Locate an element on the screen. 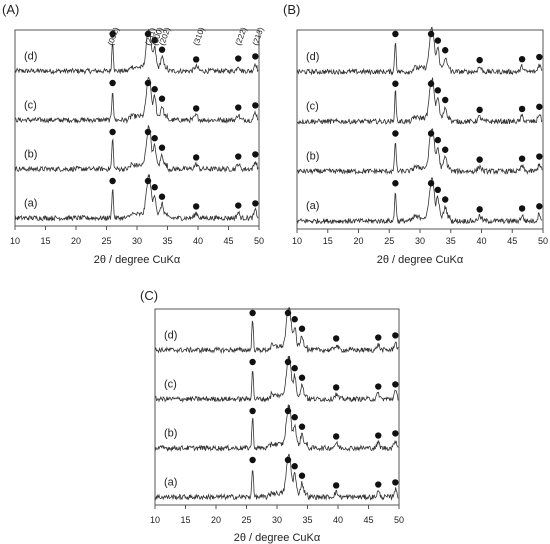  panel-label: (C) is located at coordinates (149, 295).